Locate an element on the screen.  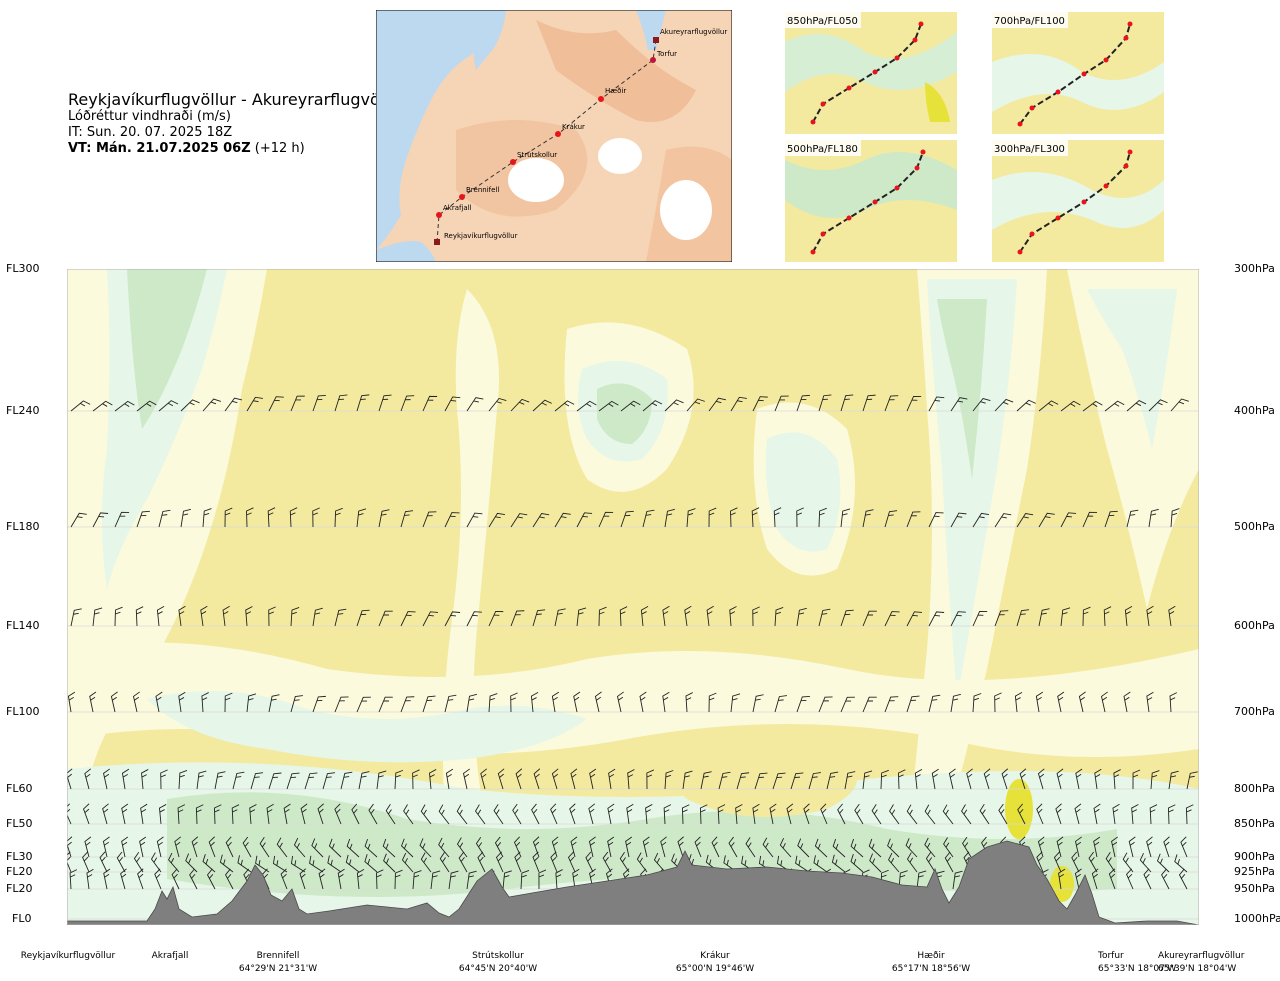
location-coord: 65°33'N 18°07'W is located at coordinates (1137, 969).